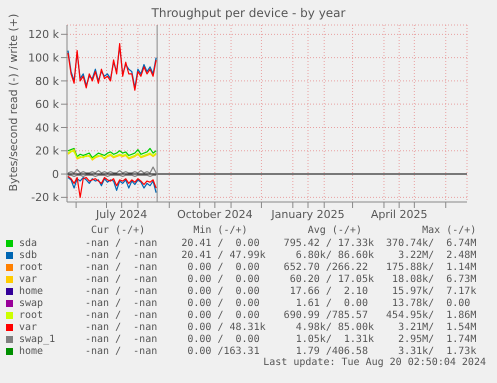 The width and height of the screenshot is (497, 383). What do you see at coordinates (280, 339) in the screenshot?
I see `text: -nan / -nan 0.00 / 0.00 1.05k/ 1.31k 2.95M/ 1.74M` at bounding box center [280, 339].